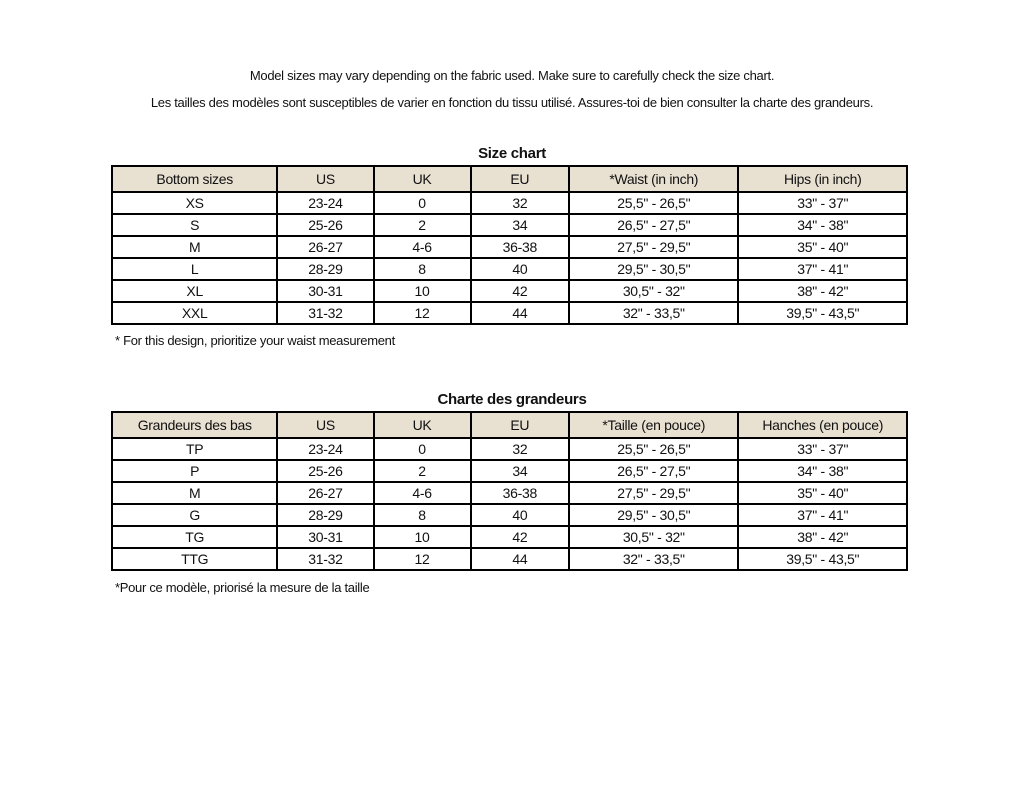  Describe the element at coordinates (325, 493) in the screenshot. I see `table-cell: 26-27` at that location.